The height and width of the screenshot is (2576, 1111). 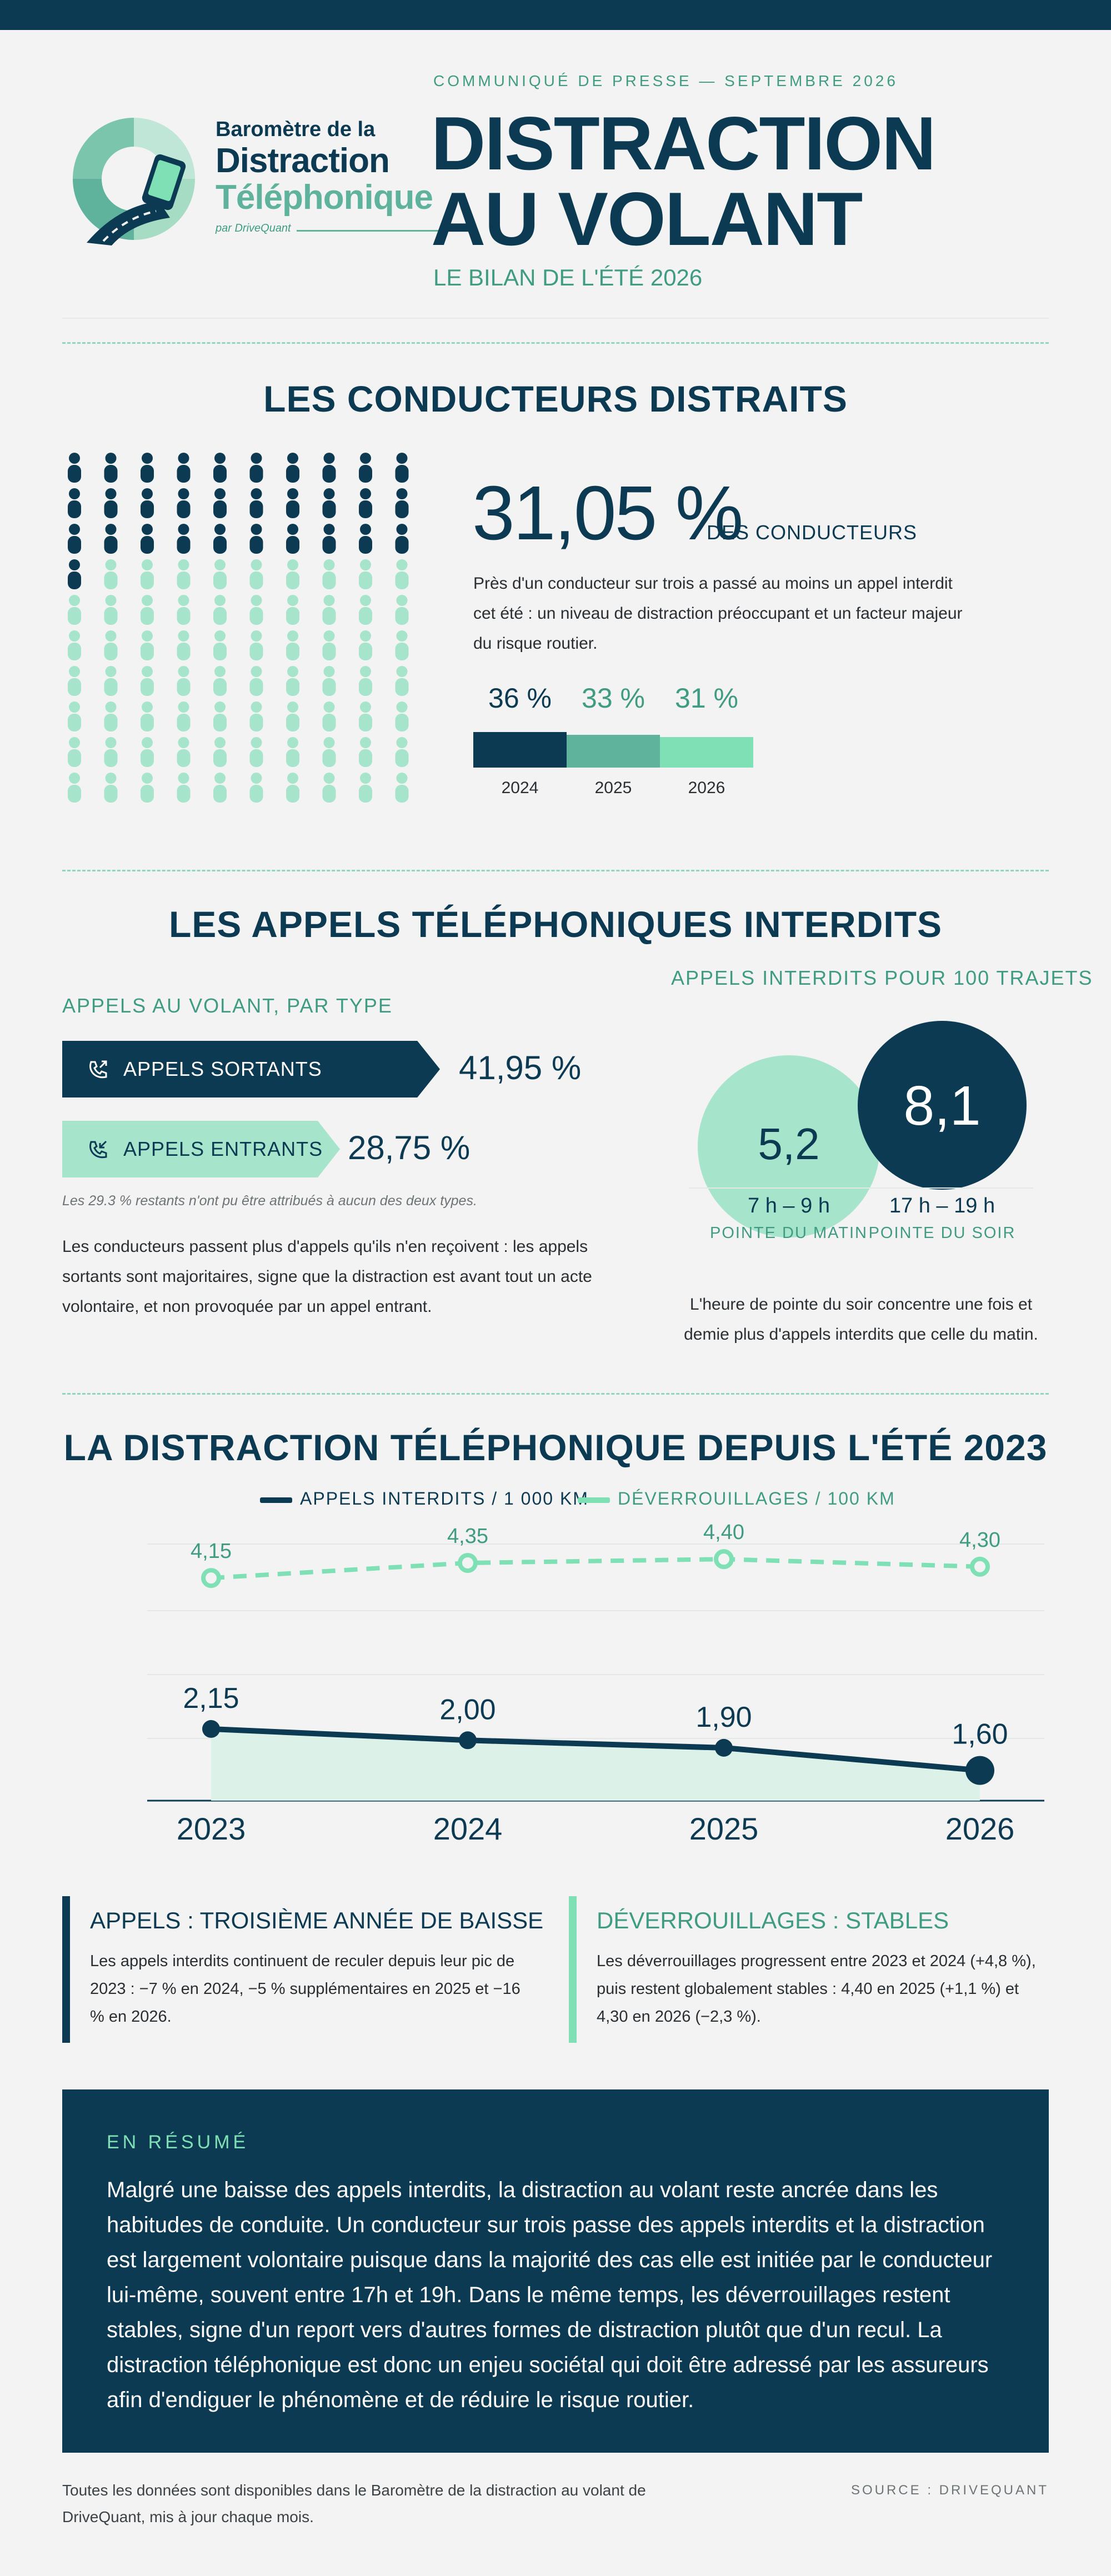 I want to click on incoming-calls-bar: APPELS ENTRANTS, so click(x=201, y=1149).